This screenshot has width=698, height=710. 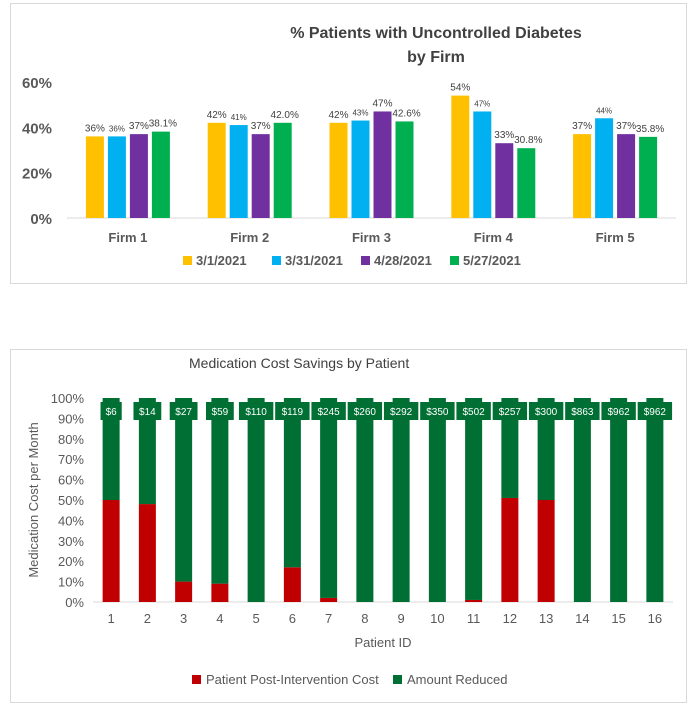 What do you see at coordinates (292, 618) in the screenshot?
I see `x-tick-label: 6` at bounding box center [292, 618].